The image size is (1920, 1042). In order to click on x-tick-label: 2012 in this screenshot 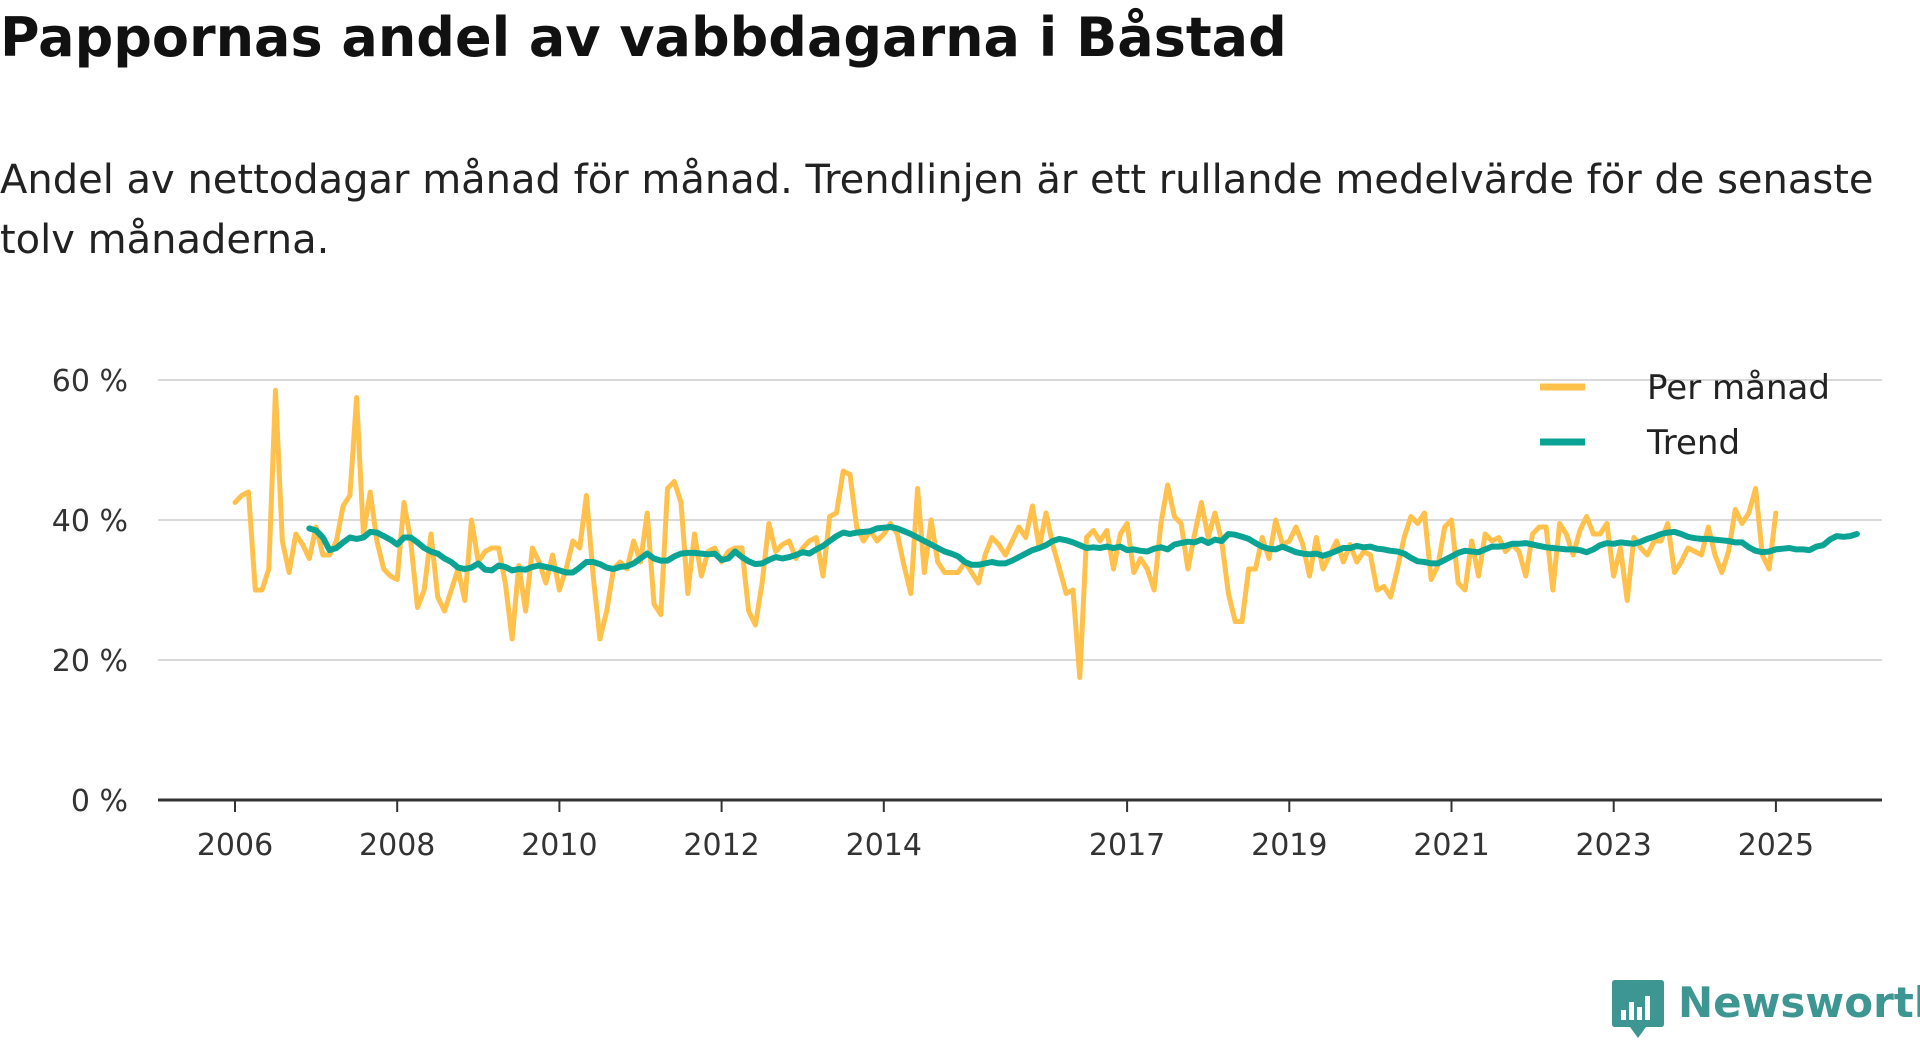, I will do `click(721, 845)`.